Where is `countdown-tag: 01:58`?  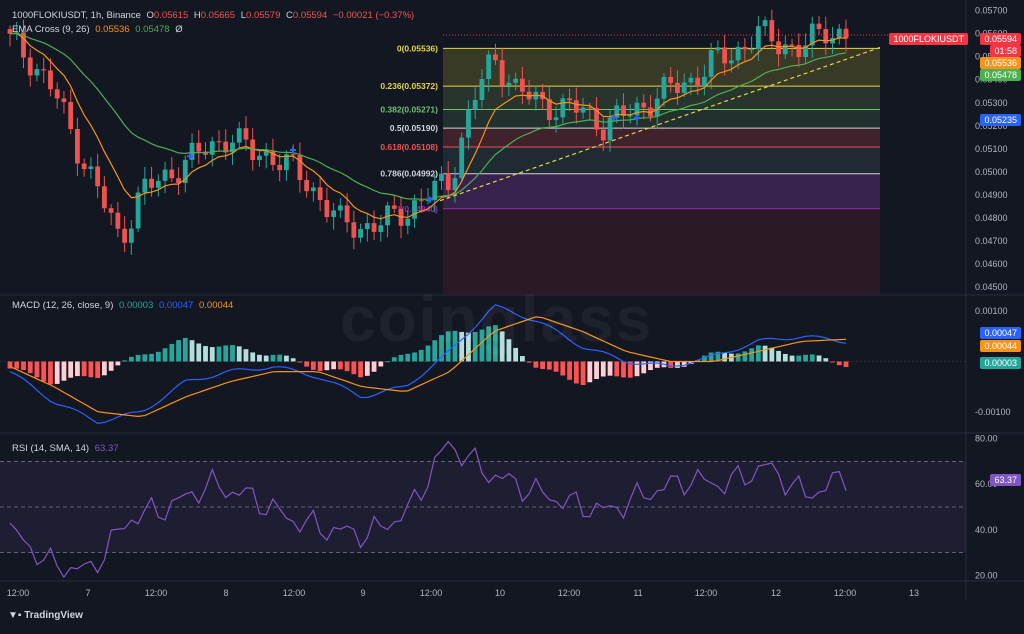
countdown-tag: 01:58 is located at coordinates (1005, 51).